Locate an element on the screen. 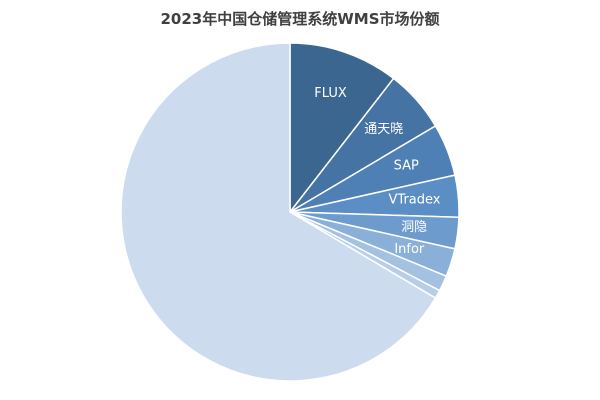 Image resolution: width=600 pixels, height=400 pixels. slice-label-4: 洞隐 is located at coordinates (414, 227).